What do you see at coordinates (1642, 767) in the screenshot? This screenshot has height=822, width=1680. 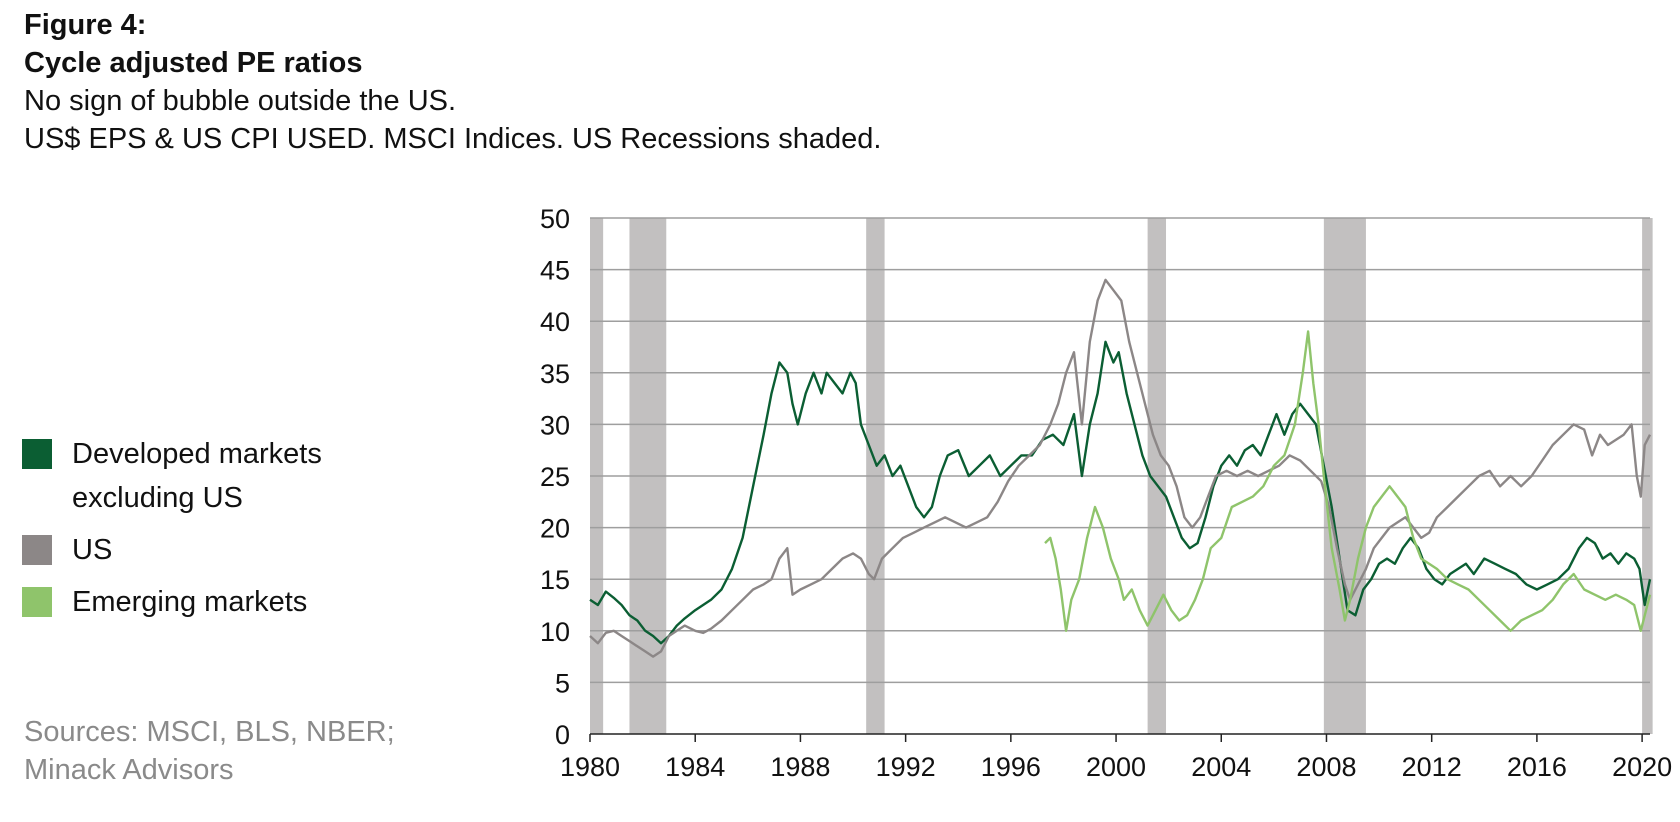 I see `x-tick-label-2020: 2020` at bounding box center [1642, 767].